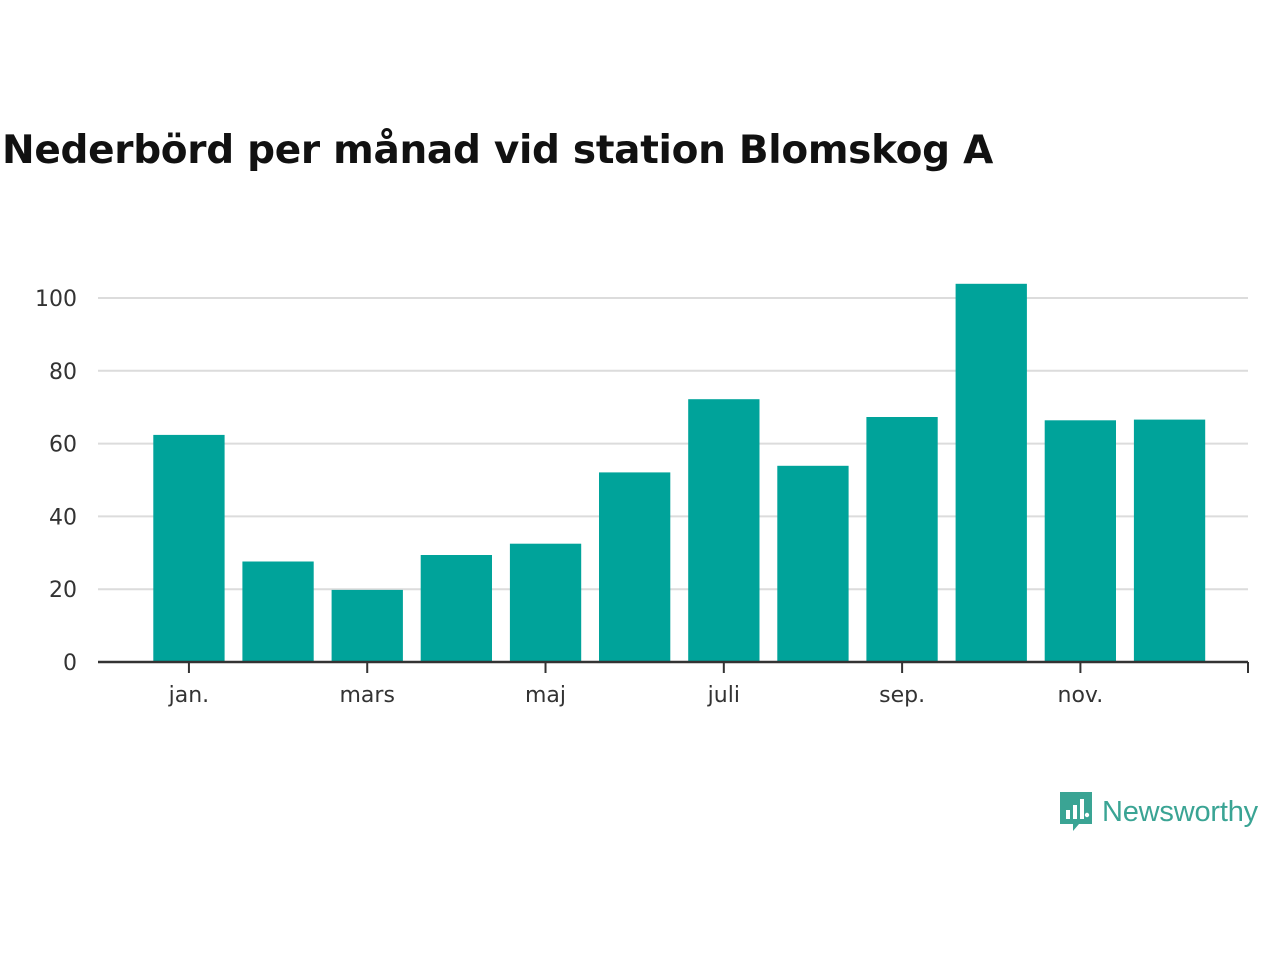  I want to click on bar-mars, so click(367, 625).